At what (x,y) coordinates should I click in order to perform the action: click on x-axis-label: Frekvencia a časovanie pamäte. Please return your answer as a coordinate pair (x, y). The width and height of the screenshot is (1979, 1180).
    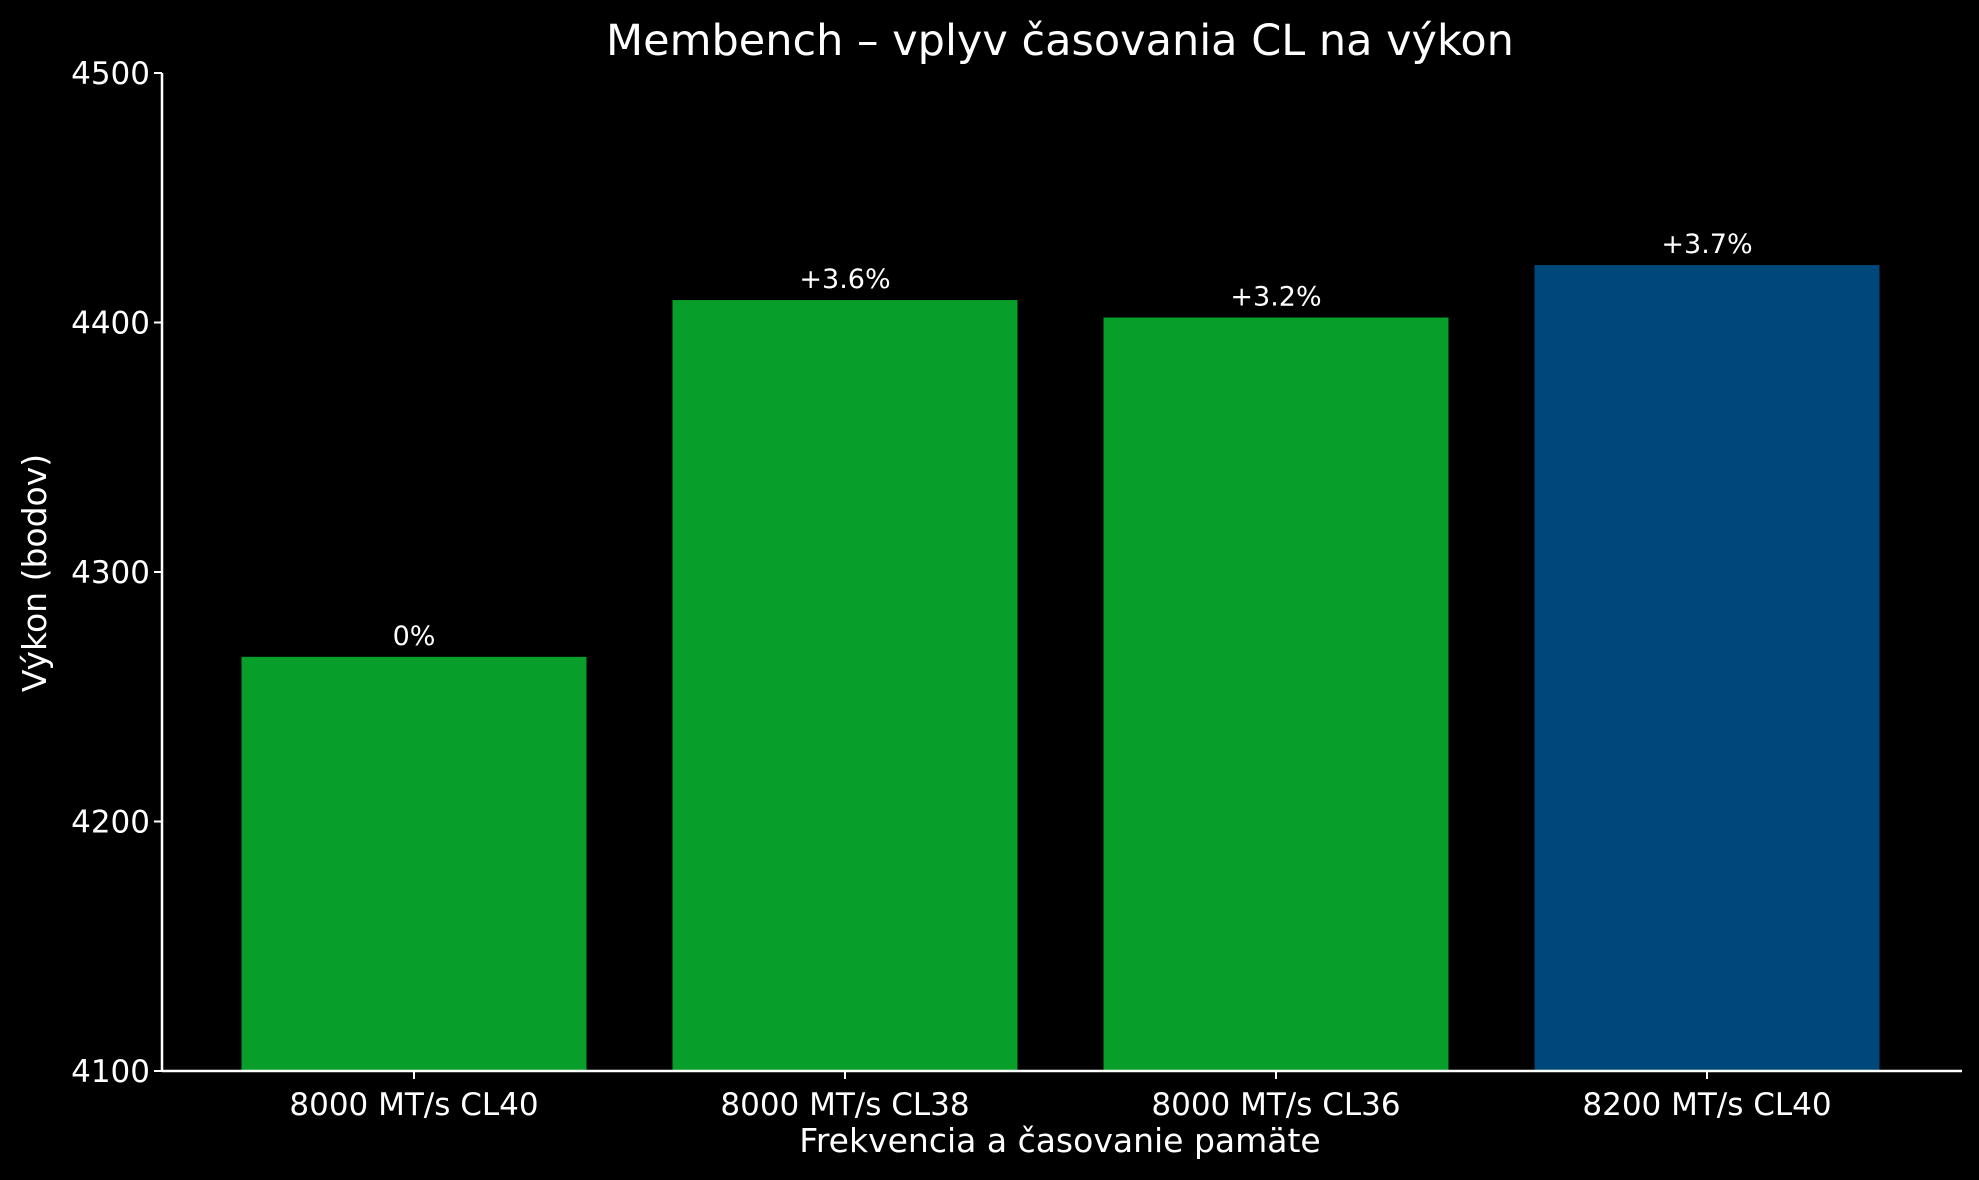
    Looking at the image, I should click on (1059, 1140).